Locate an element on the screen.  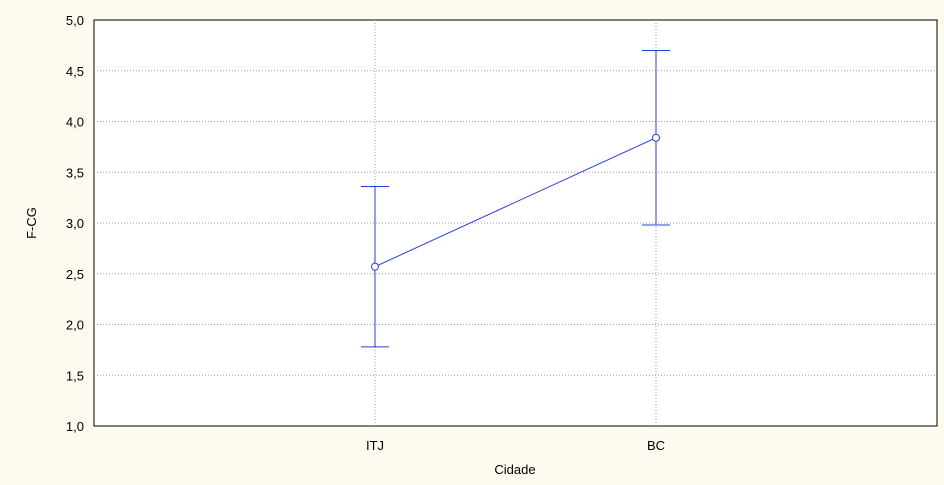
y-tick-label: 3,5 is located at coordinates (75, 172).